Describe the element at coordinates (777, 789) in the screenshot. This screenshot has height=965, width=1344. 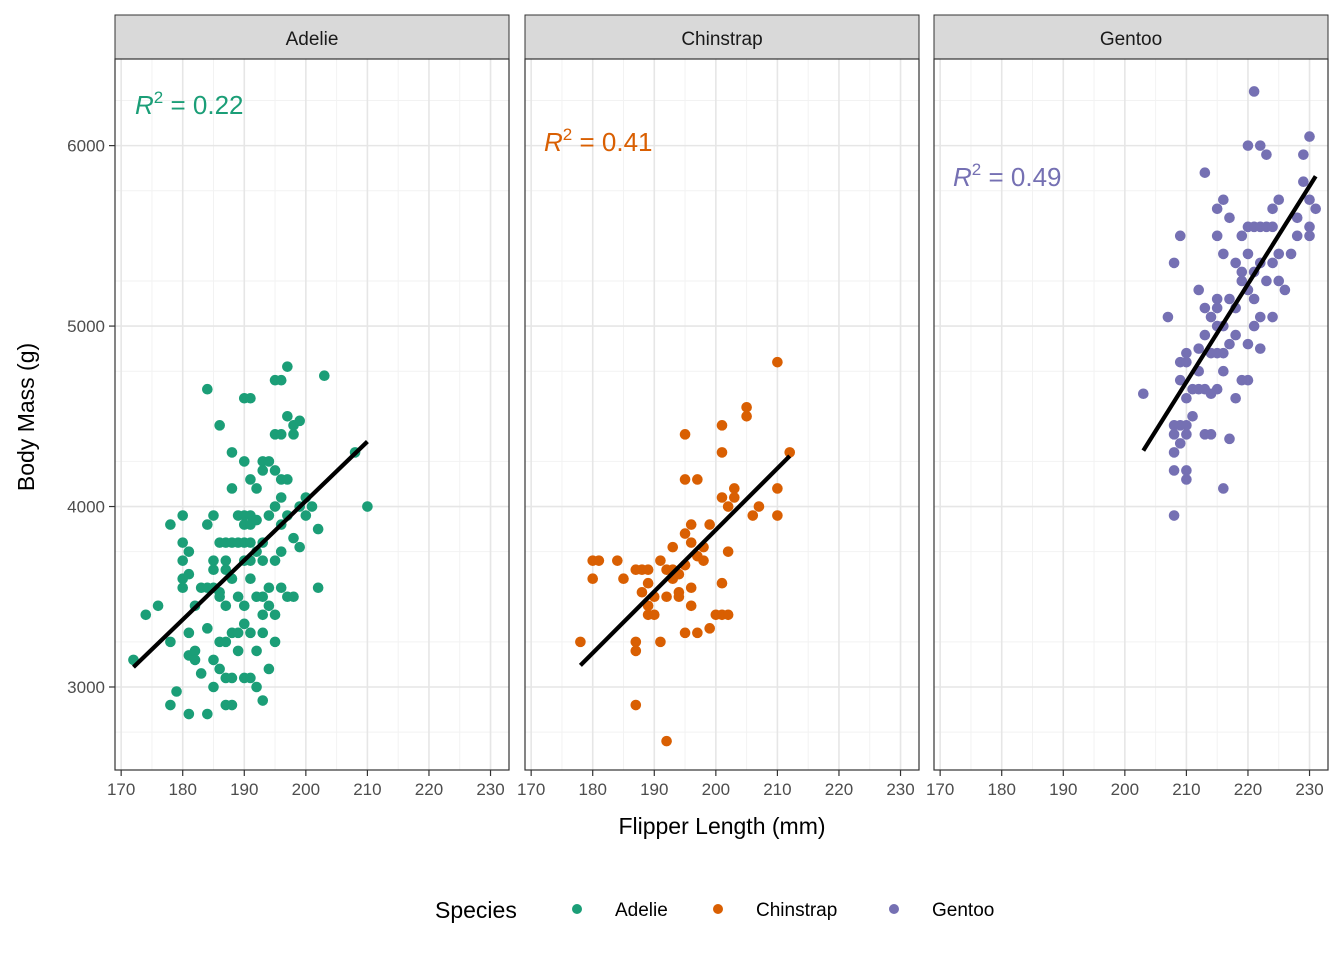
I see `x-tick-label: 210` at that location.